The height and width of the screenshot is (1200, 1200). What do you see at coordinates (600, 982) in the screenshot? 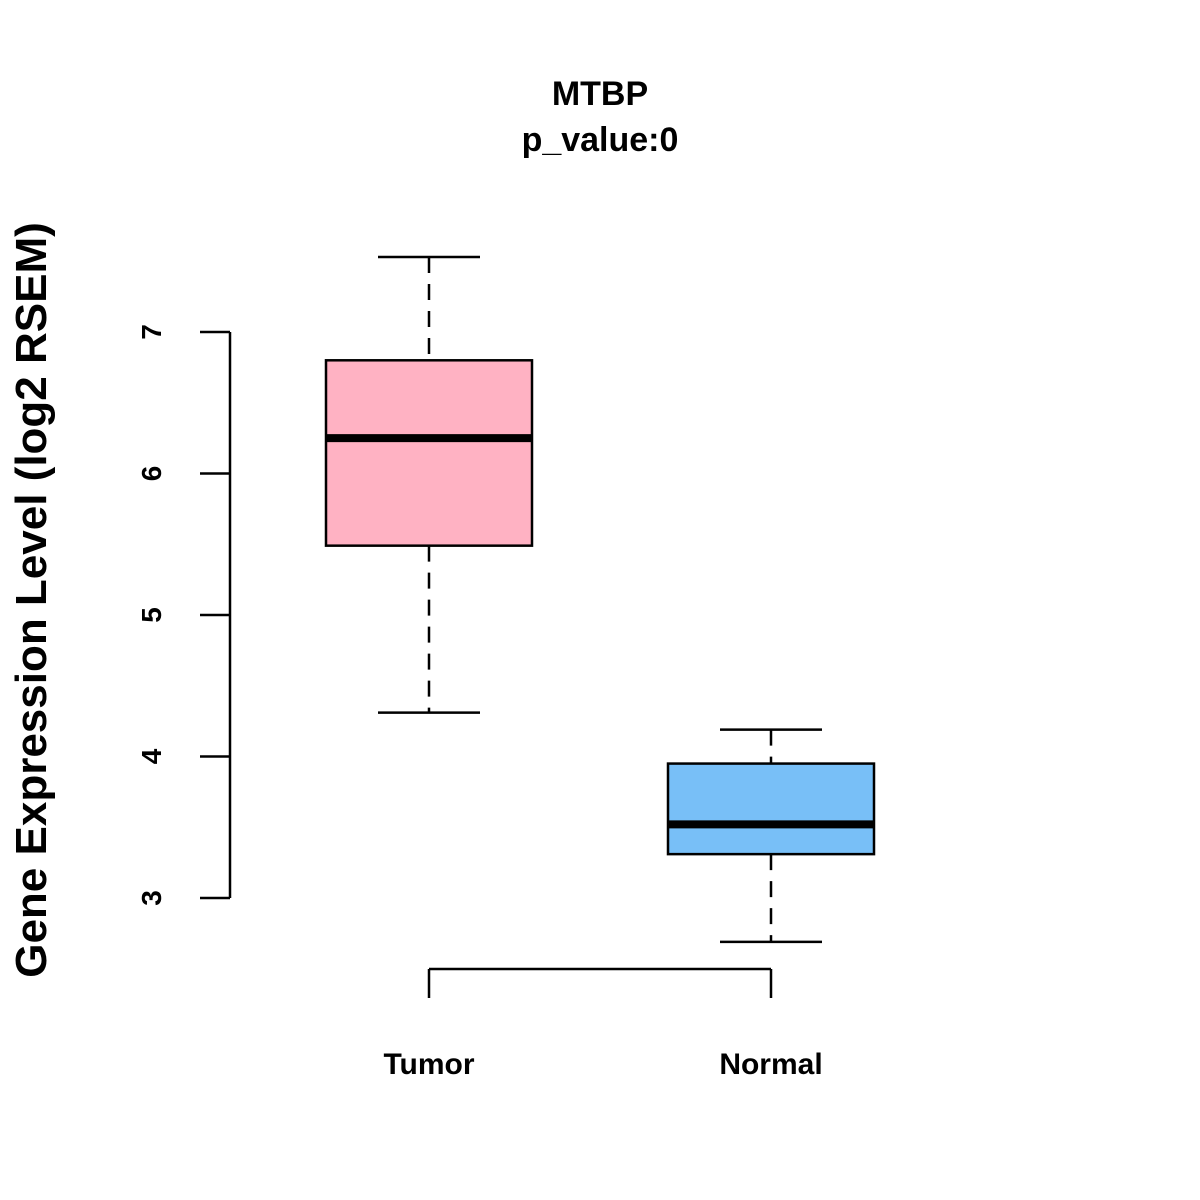
I see `significance-bracket` at bounding box center [600, 982].